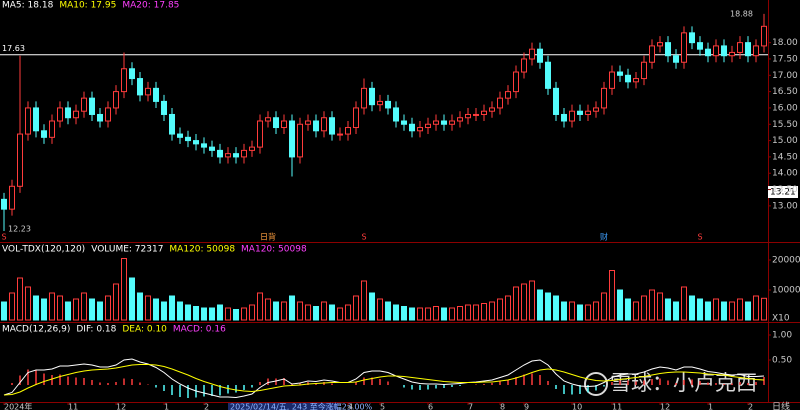 This screenshot has width=800, height=410. I want to click on signal-label: 日背, so click(268, 237).